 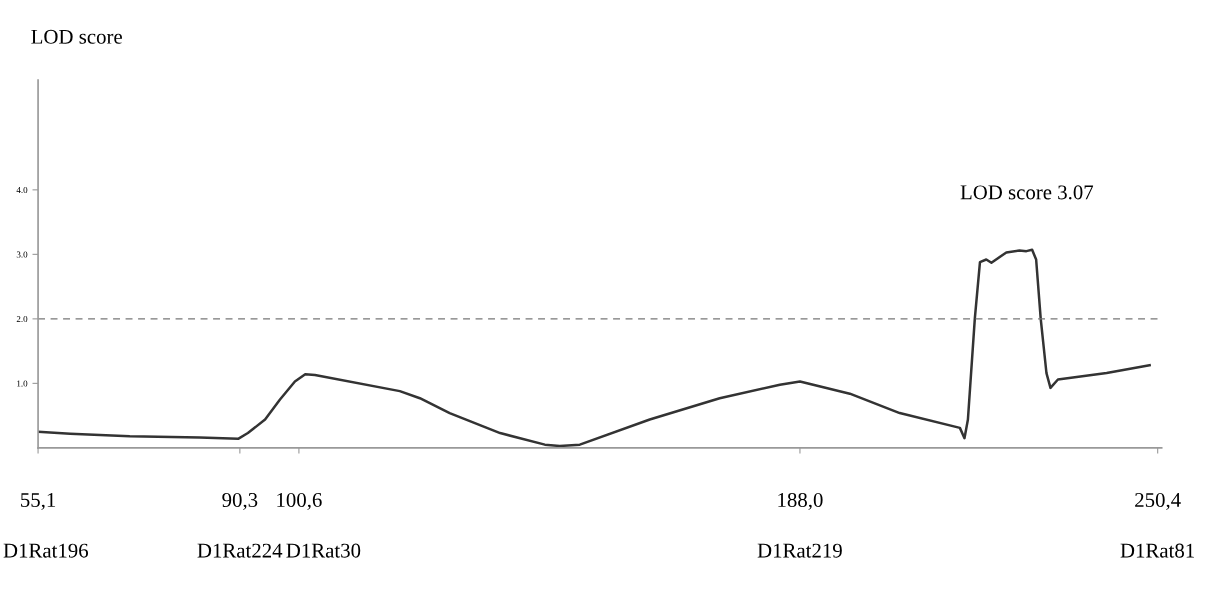 What do you see at coordinates (240, 501) in the screenshot?
I see `x-tick-label: 90,3` at bounding box center [240, 501].